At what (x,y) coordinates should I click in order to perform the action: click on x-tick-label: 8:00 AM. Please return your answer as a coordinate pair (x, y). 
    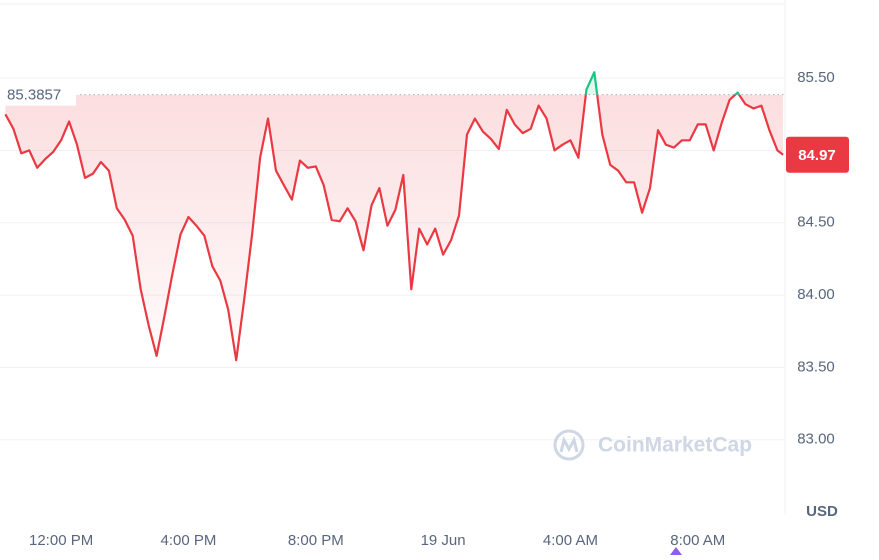
    Looking at the image, I should click on (697, 540).